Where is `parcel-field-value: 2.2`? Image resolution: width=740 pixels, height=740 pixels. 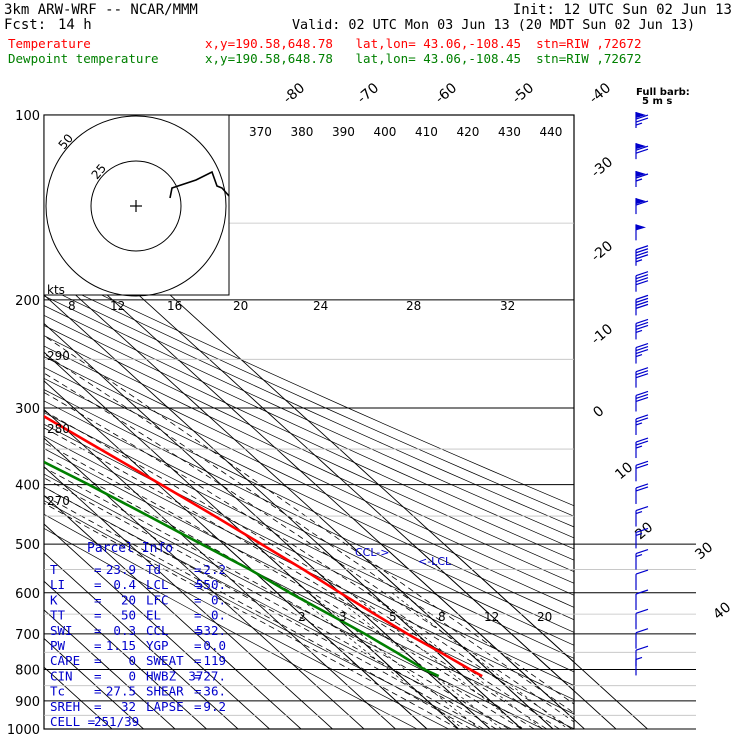
parcel-field-value: 2.2 is located at coordinates (214, 569).